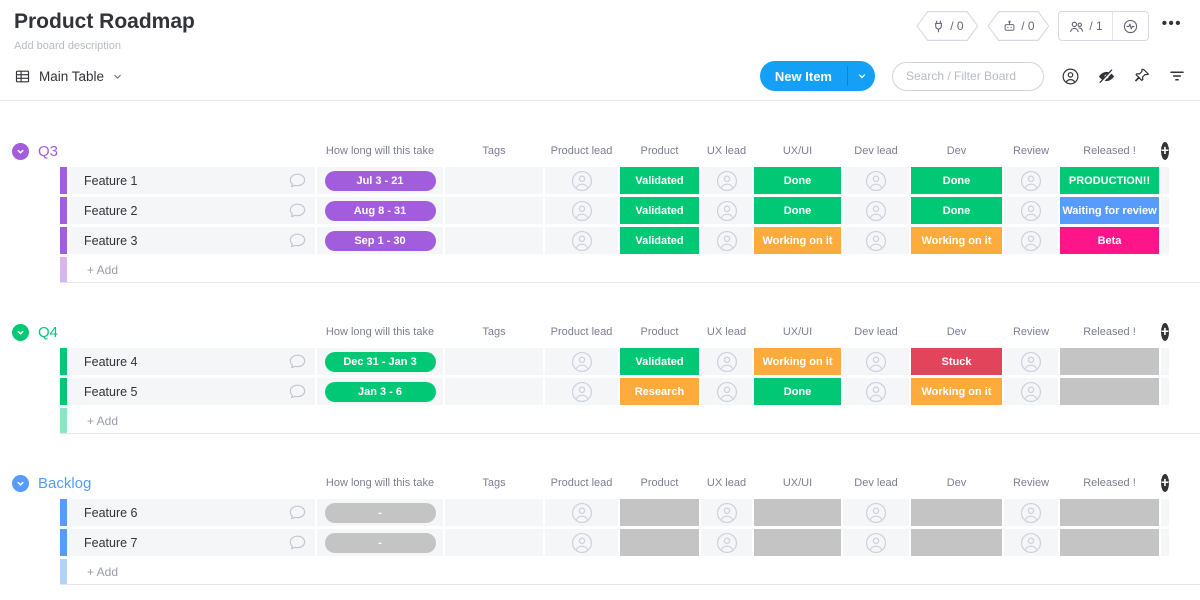 This screenshot has width=1200, height=600. Describe the element at coordinates (380, 512) in the screenshot. I see `timeline-cell: -` at that location.